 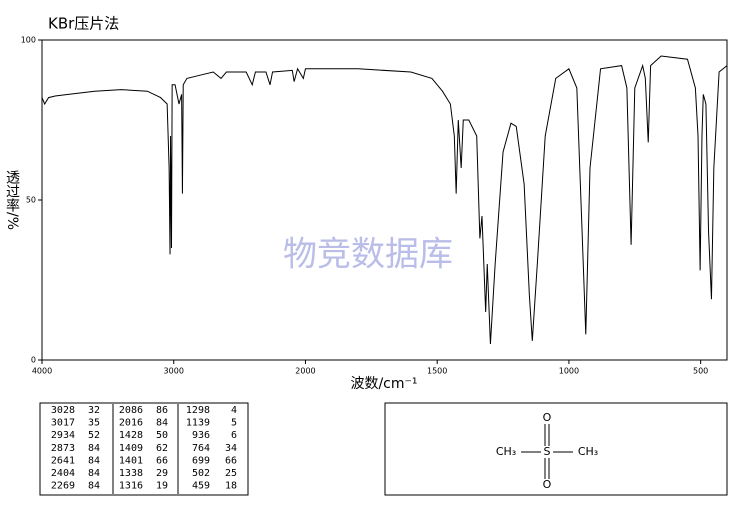 What do you see at coordinates (63, 435) in the screenshot?
I see `peak-table-cell: 2934` at bounding box center [63, 435].